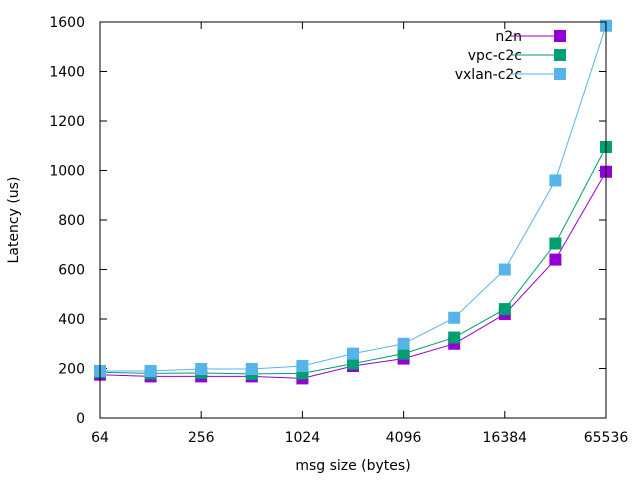  I want to click on legend-label: vxlan-c2c, so click(488, 75).